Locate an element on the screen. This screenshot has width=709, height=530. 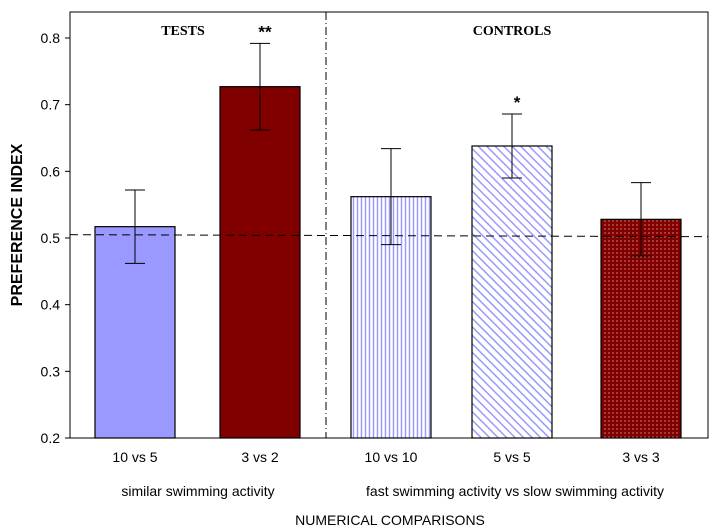
section-label-tests: TESTS is located at coordinates (183, 31).